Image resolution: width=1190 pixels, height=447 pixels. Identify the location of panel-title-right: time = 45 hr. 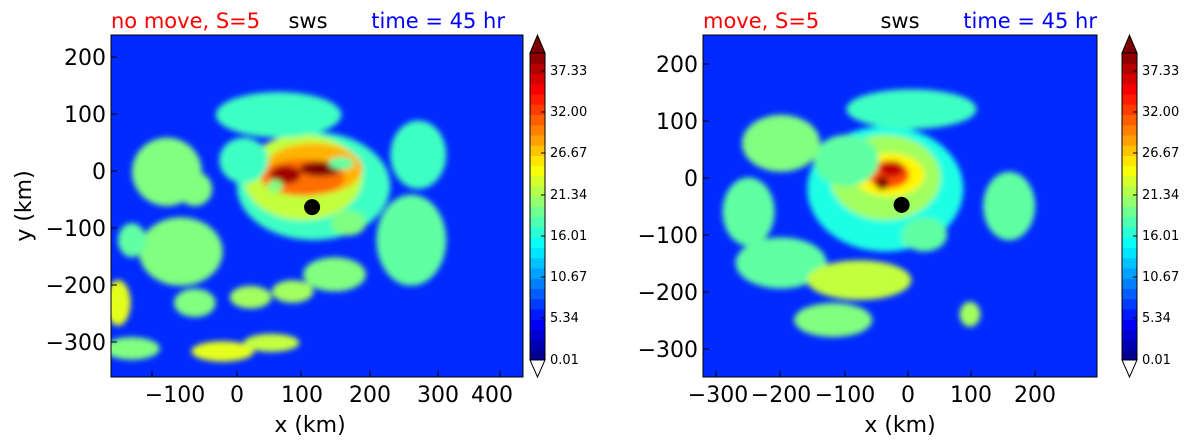
(1030, 21).